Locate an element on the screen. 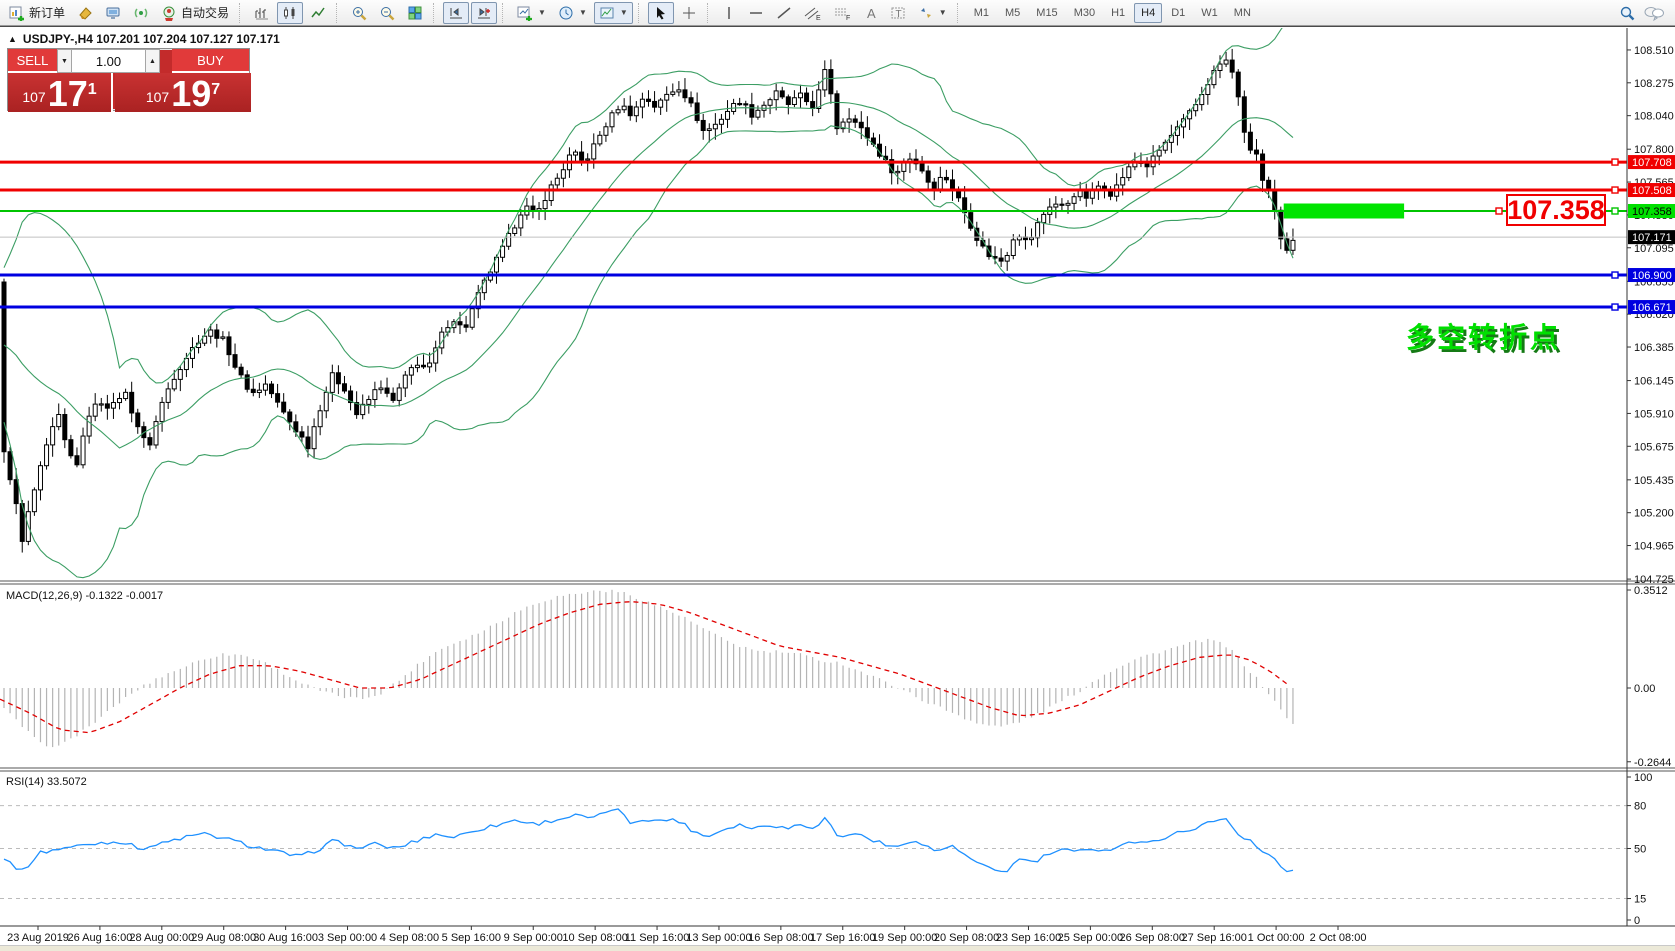 This screenshot has width=1675, height=951. time-axis-label: 29 Aug 08:00 is located at coordinates (223, 938).